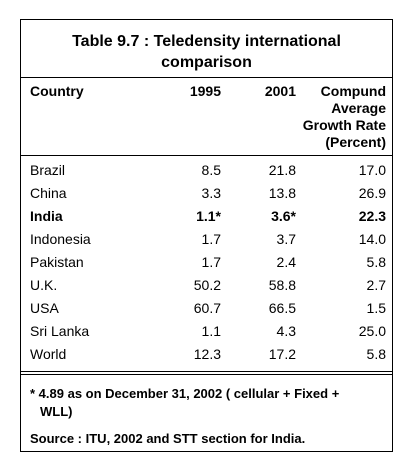 This screenshot has width=411, height=472. I want to click on cell-growth: 25.0, so click(372, 331).